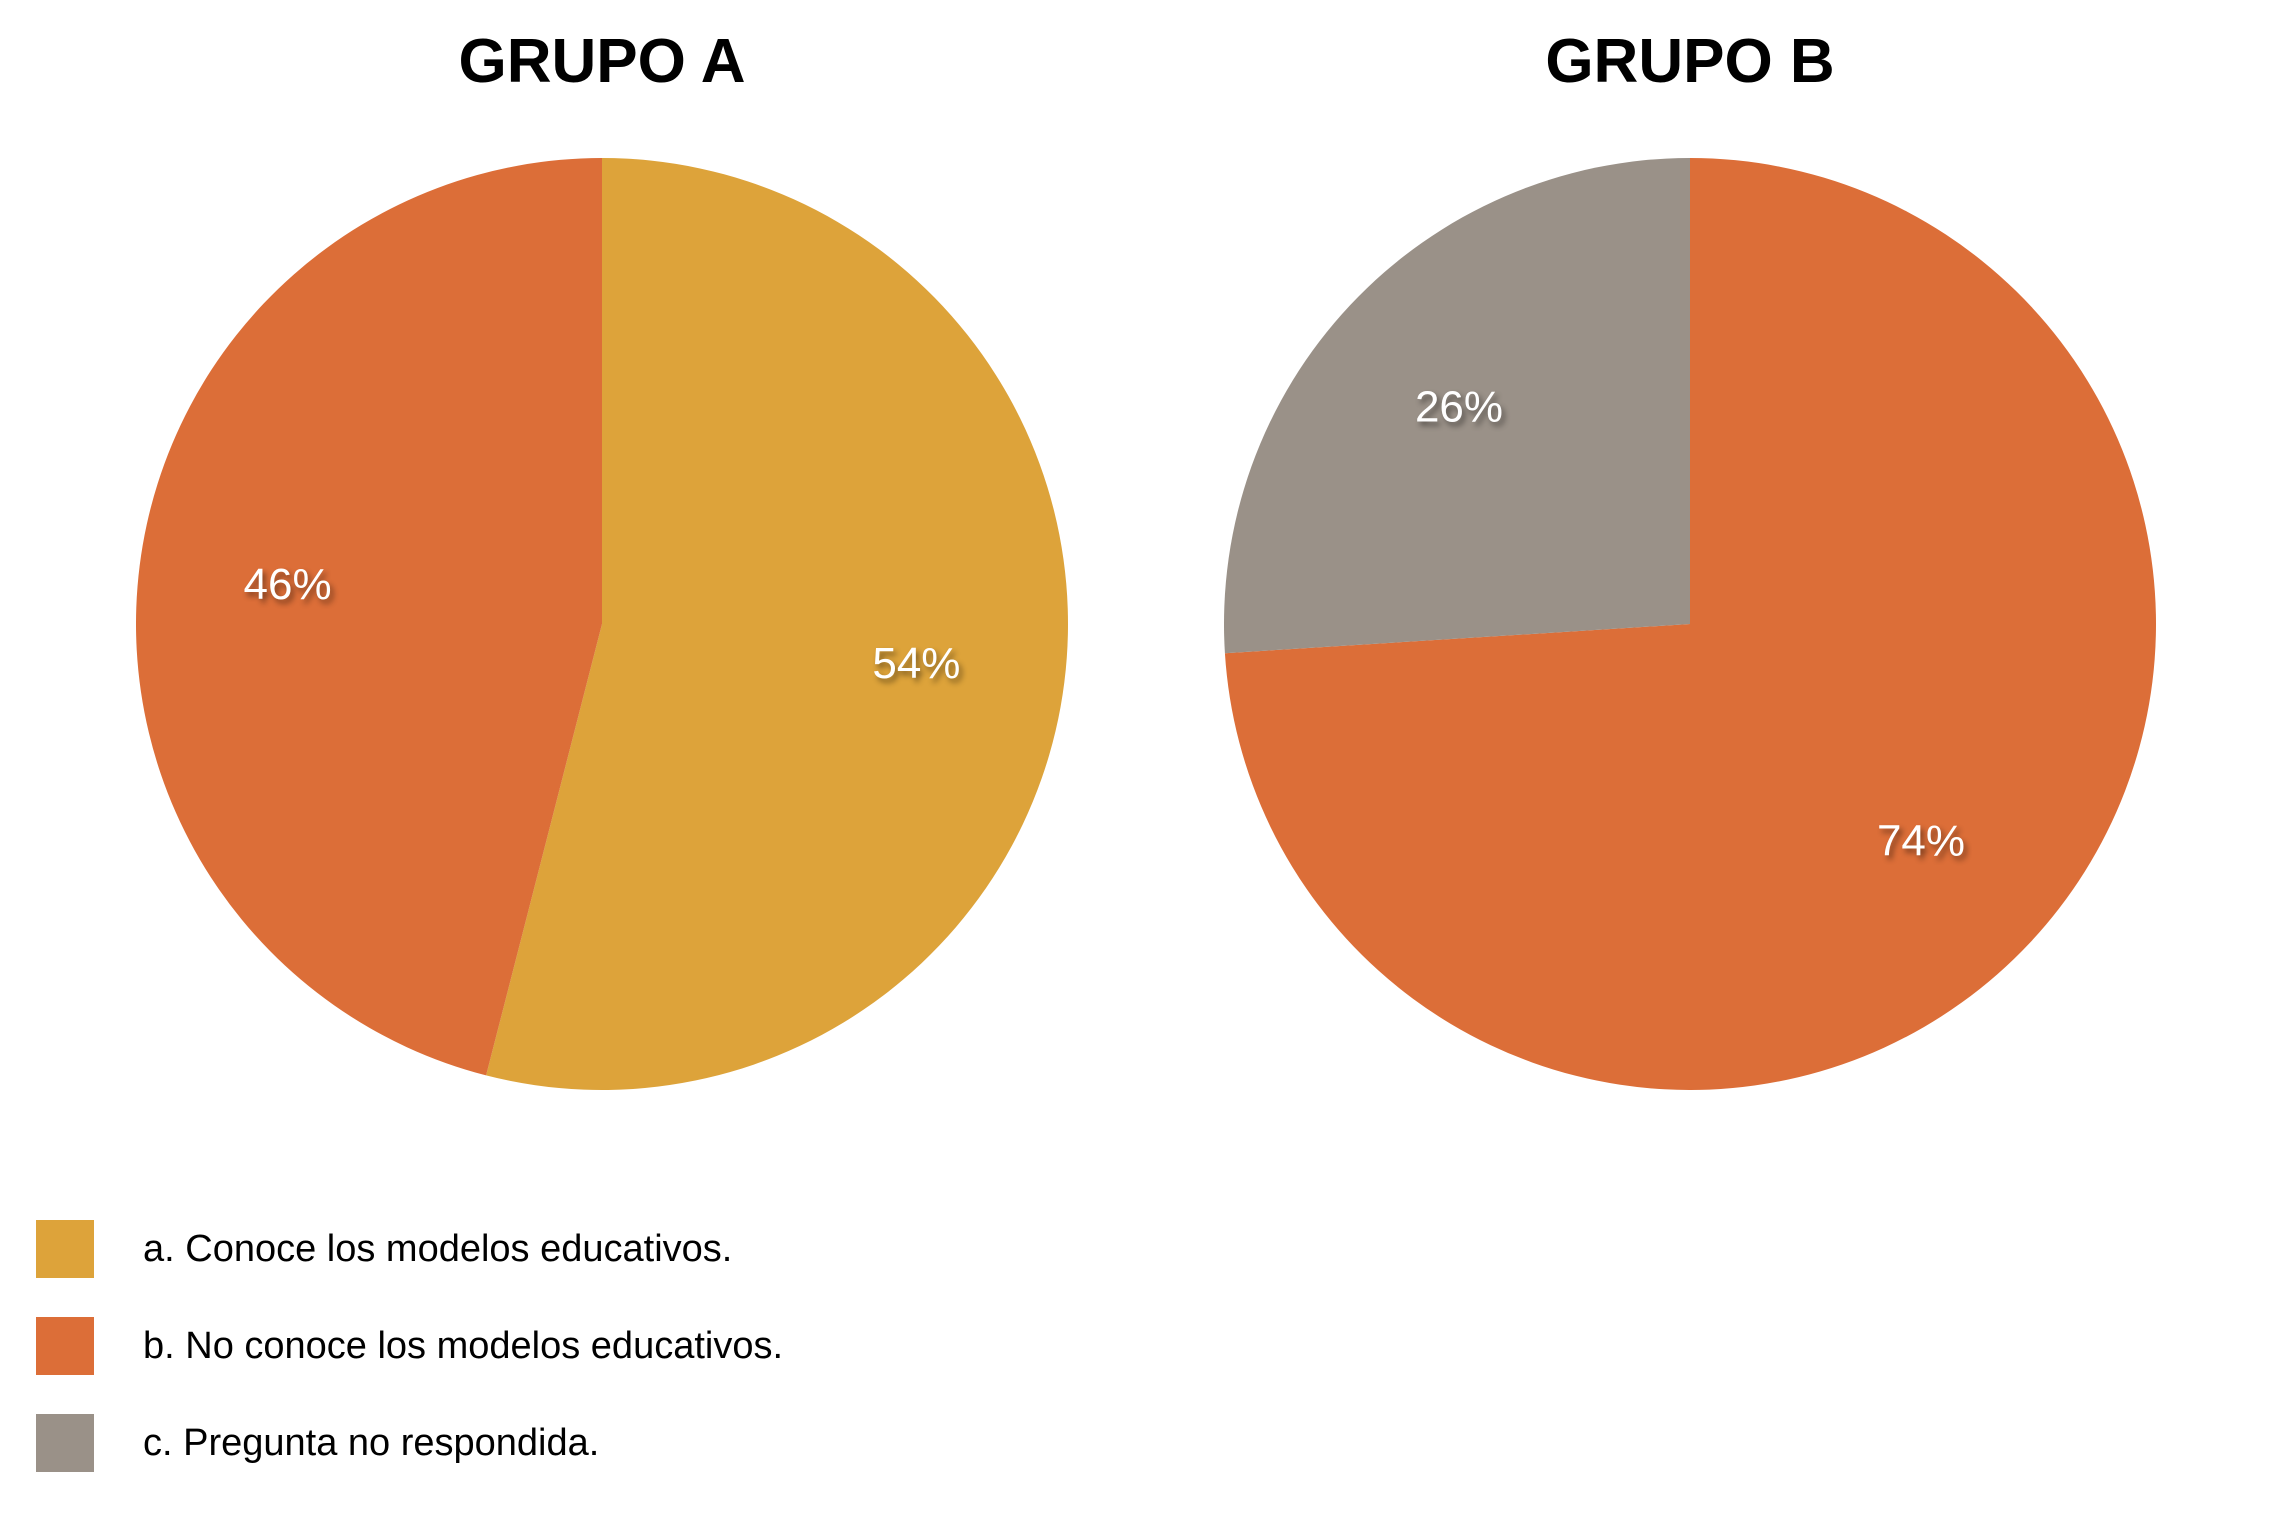  Describe the element at coordinates (1690, 61) in the screenshot. I see `chart-title-grupo-b: GRUPO B` at that location.